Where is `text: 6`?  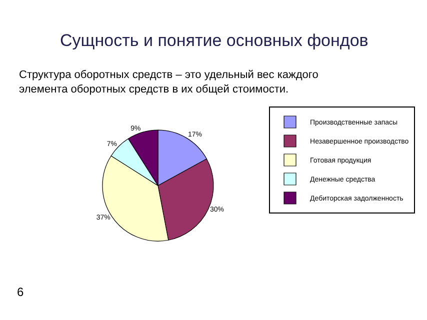
text: 6 is located at coordinates (20, 292).